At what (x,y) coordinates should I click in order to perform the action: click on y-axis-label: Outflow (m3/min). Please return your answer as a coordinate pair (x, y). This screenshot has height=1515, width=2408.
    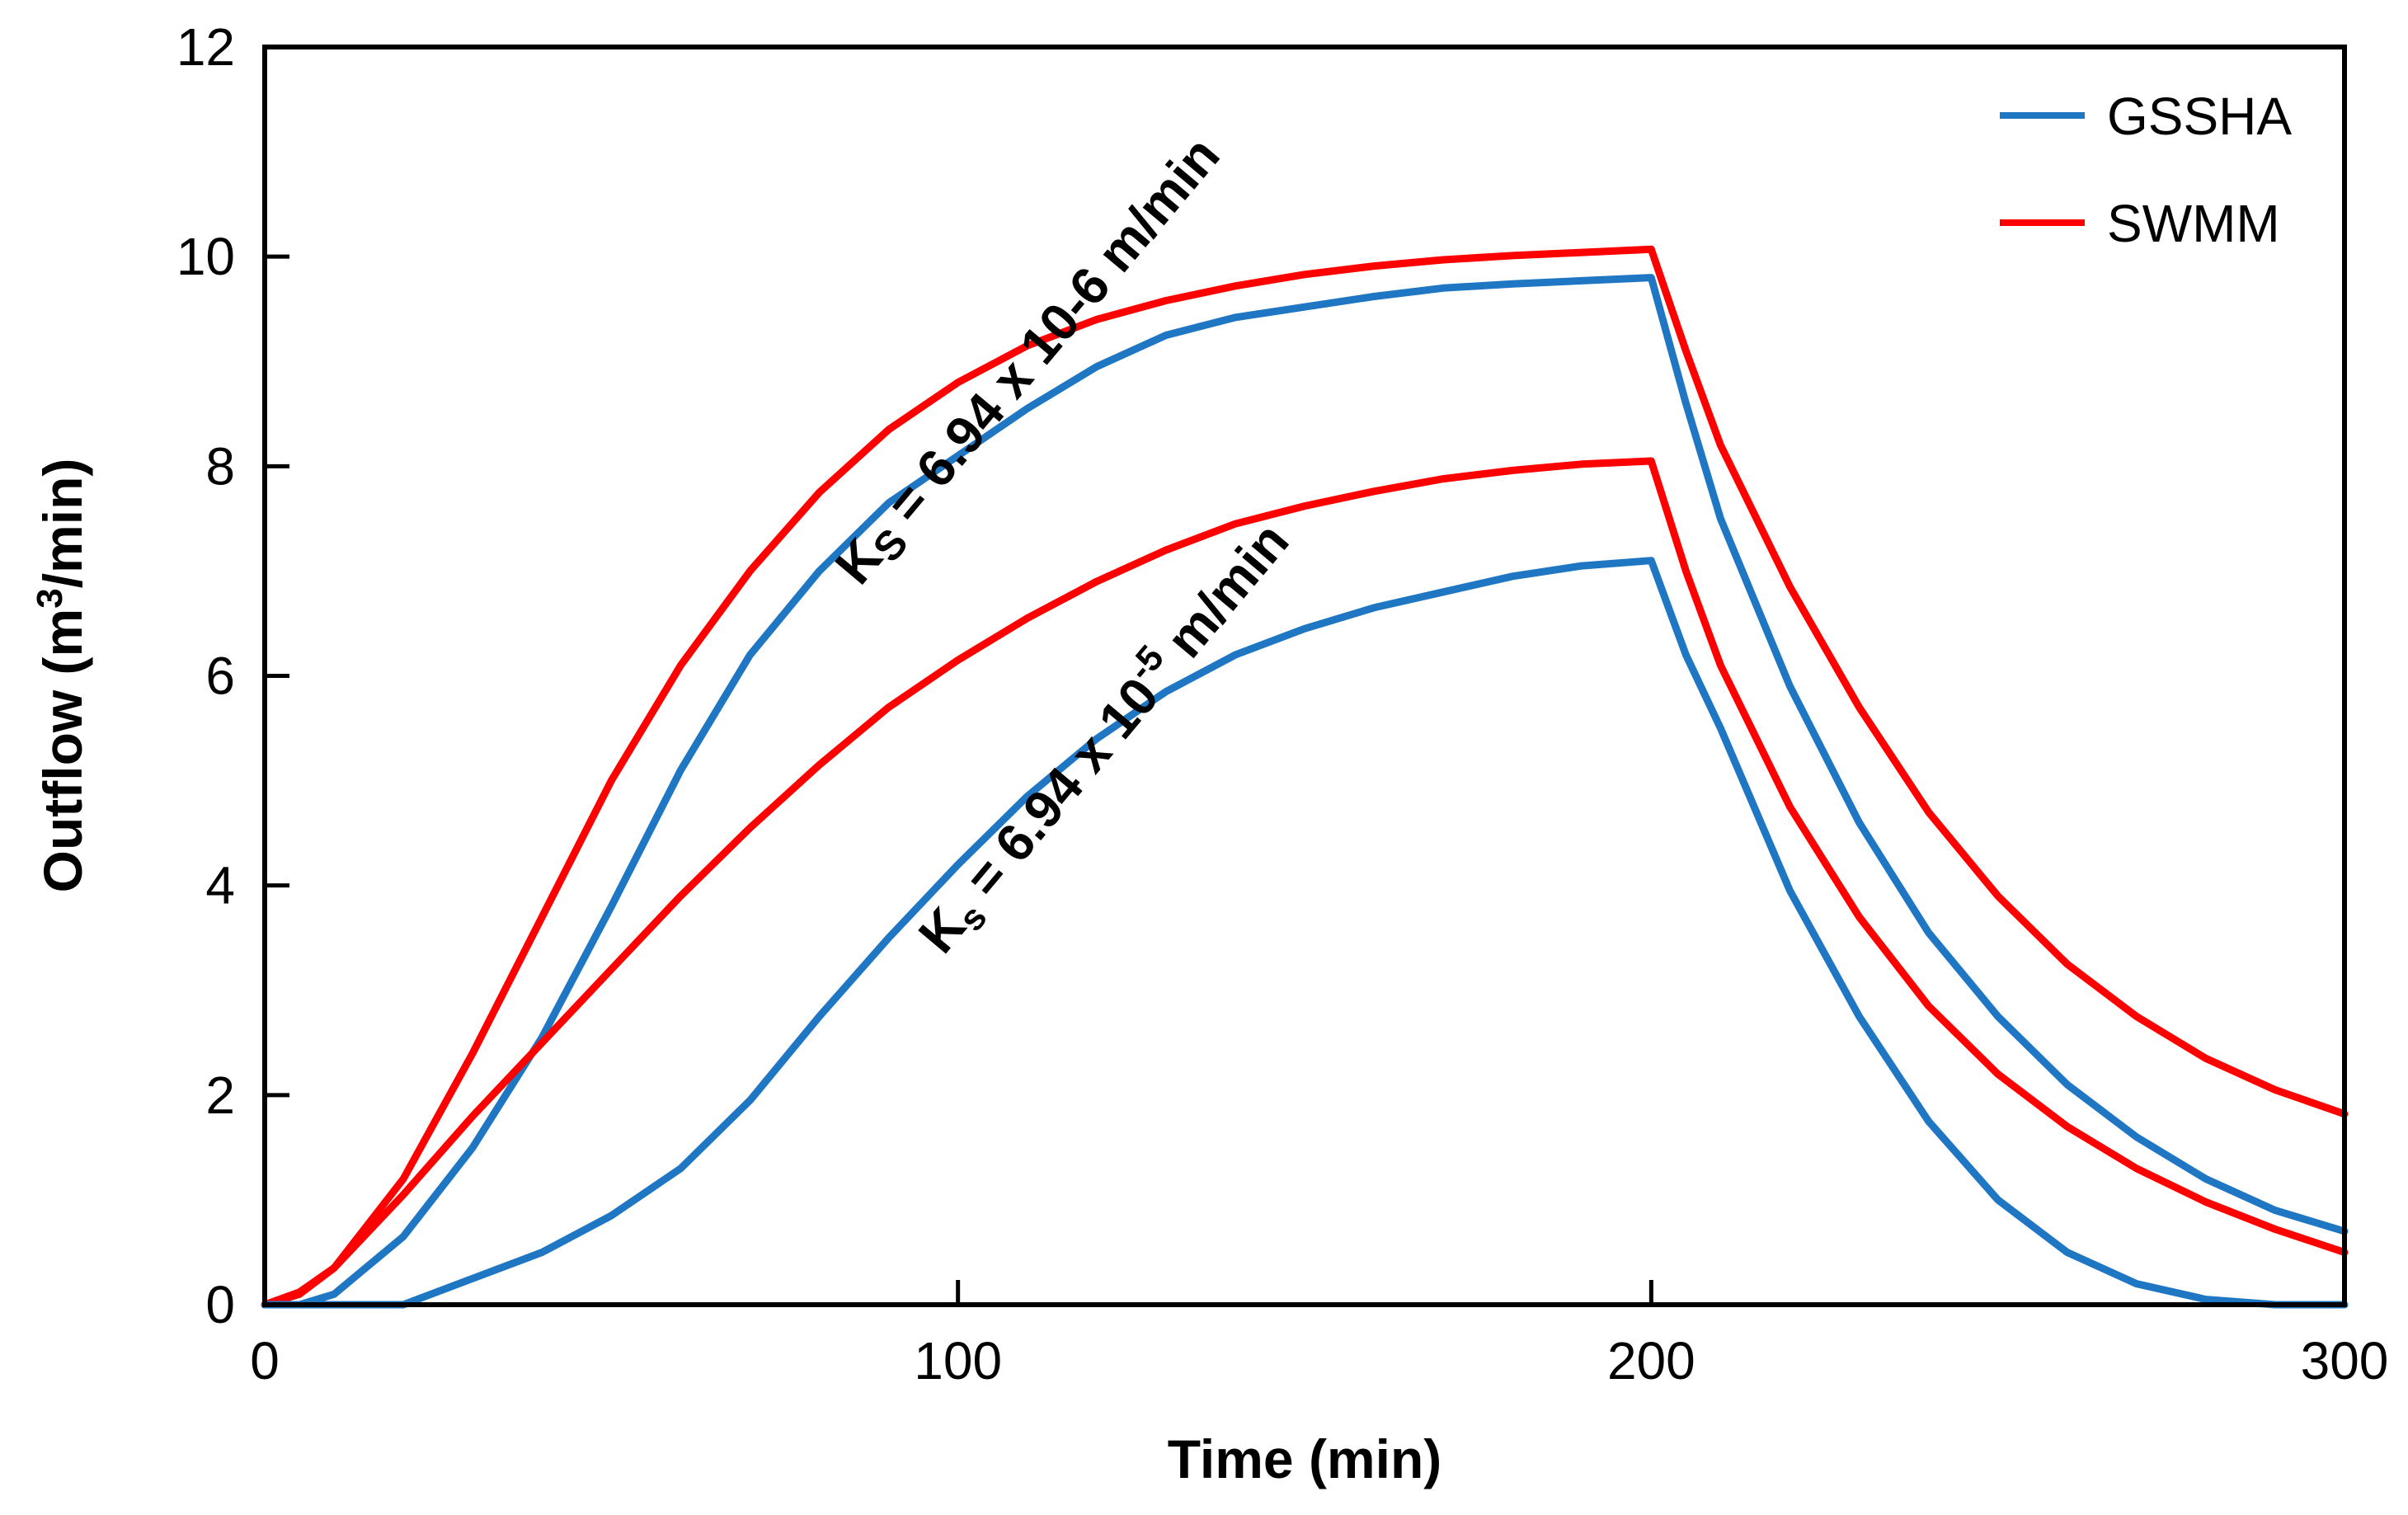
    Looking at the image, I should click on (61, 676).